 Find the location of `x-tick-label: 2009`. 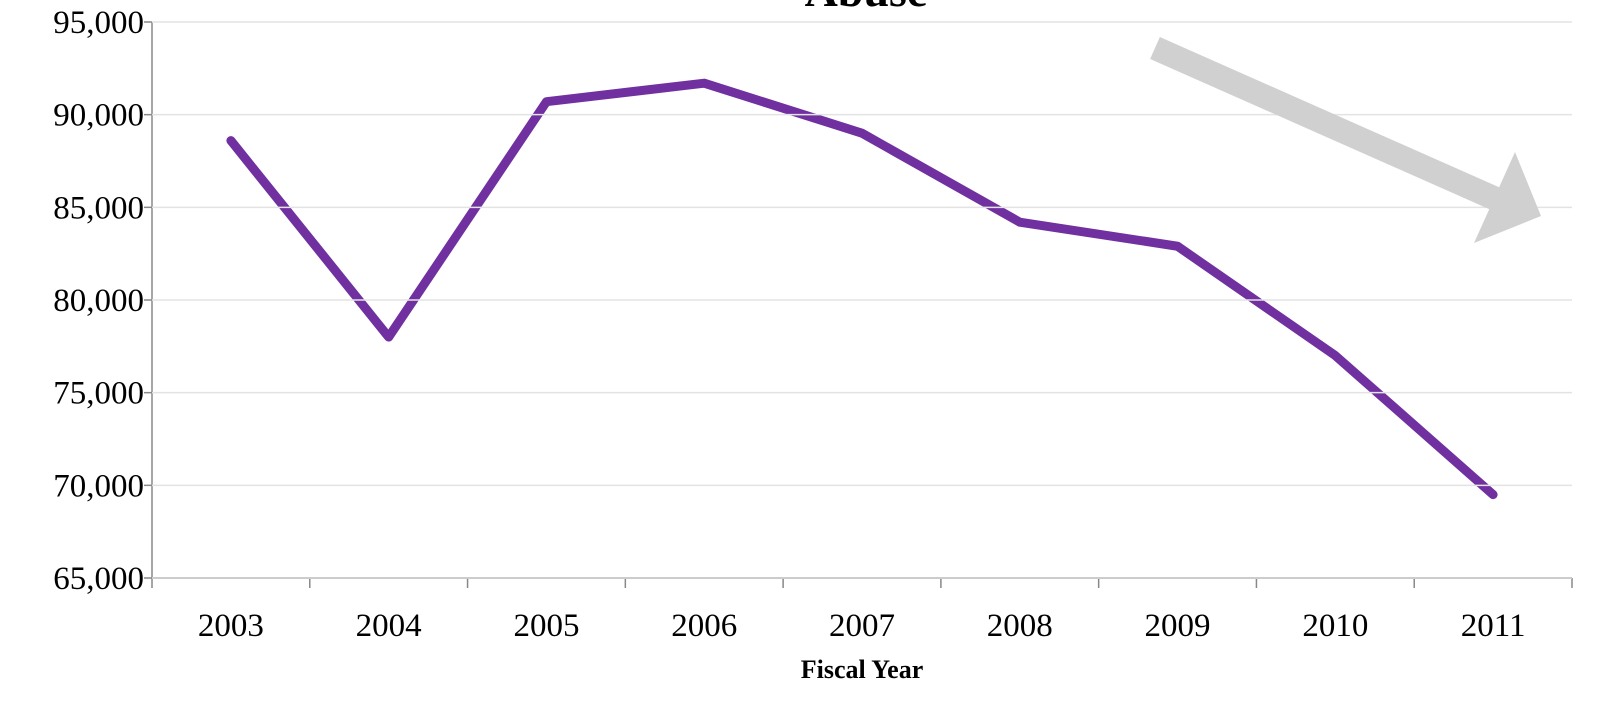

x-tick-label: 2009 is located at coordinates (1178, 626).